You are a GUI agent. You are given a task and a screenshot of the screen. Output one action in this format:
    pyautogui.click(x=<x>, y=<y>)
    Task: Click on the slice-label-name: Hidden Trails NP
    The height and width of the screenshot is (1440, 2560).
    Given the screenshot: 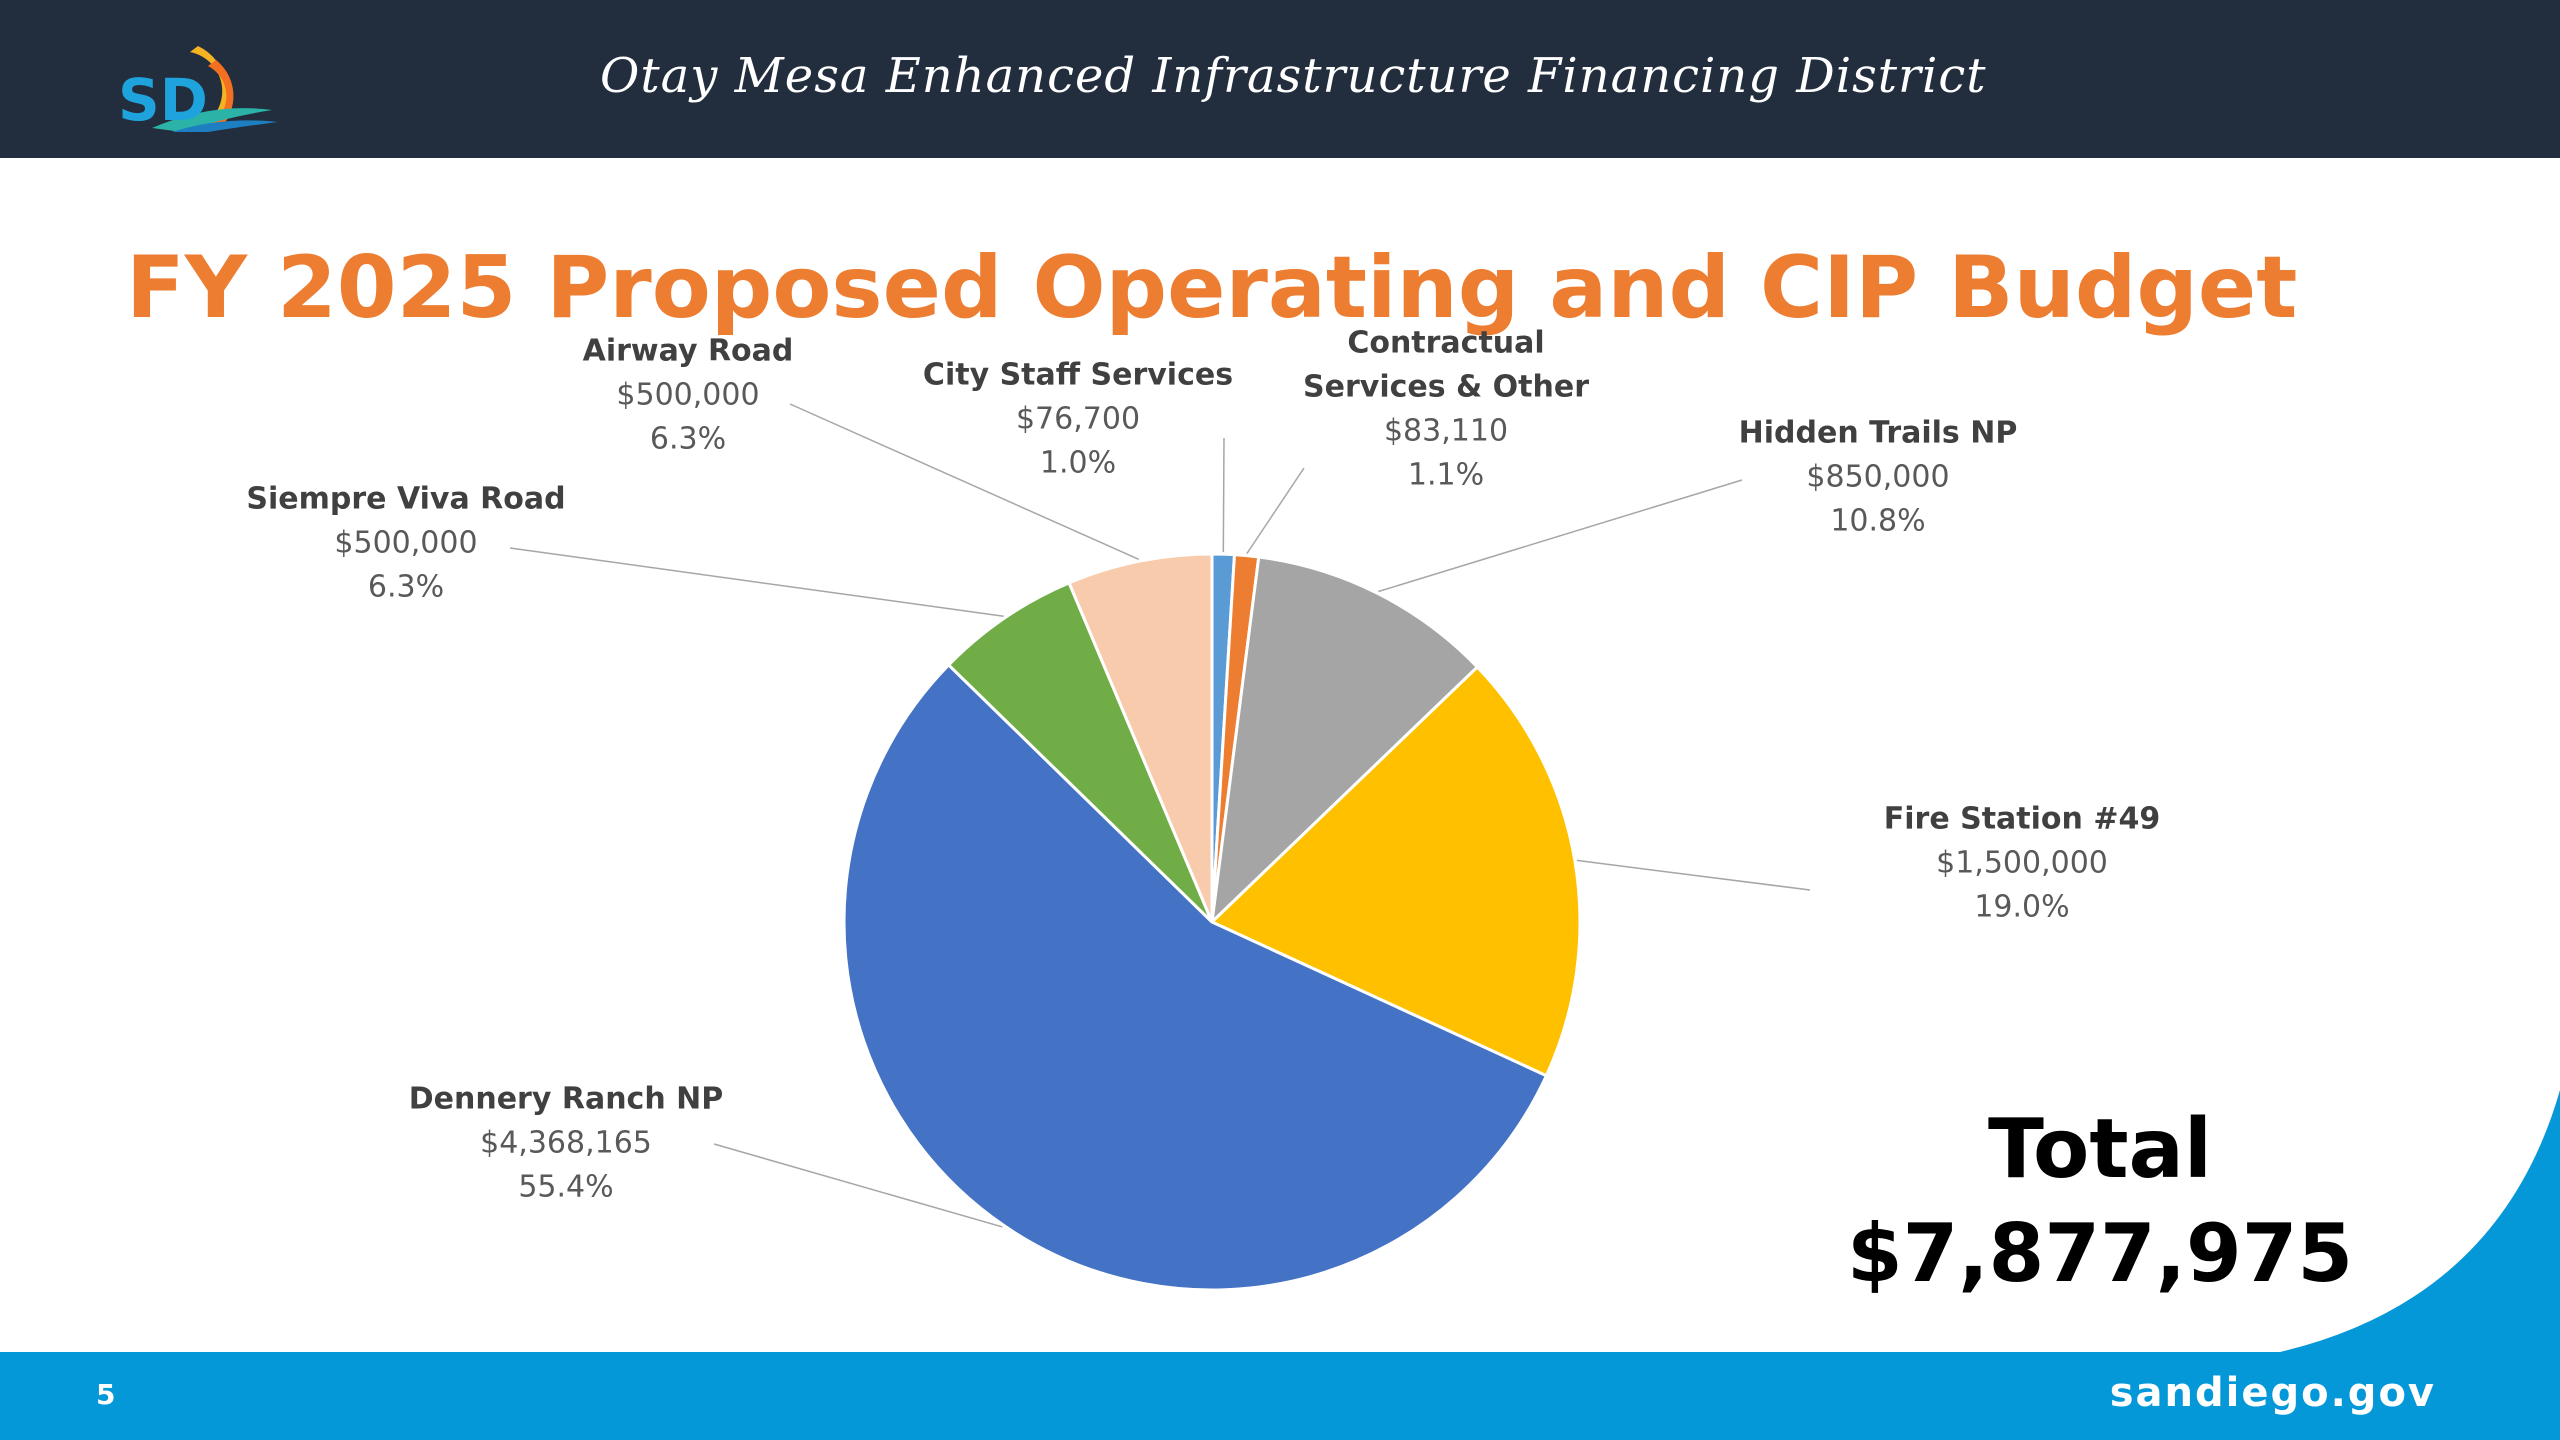 What is the action you would take?
    pyautogui.click(x=1878, y=433)
    